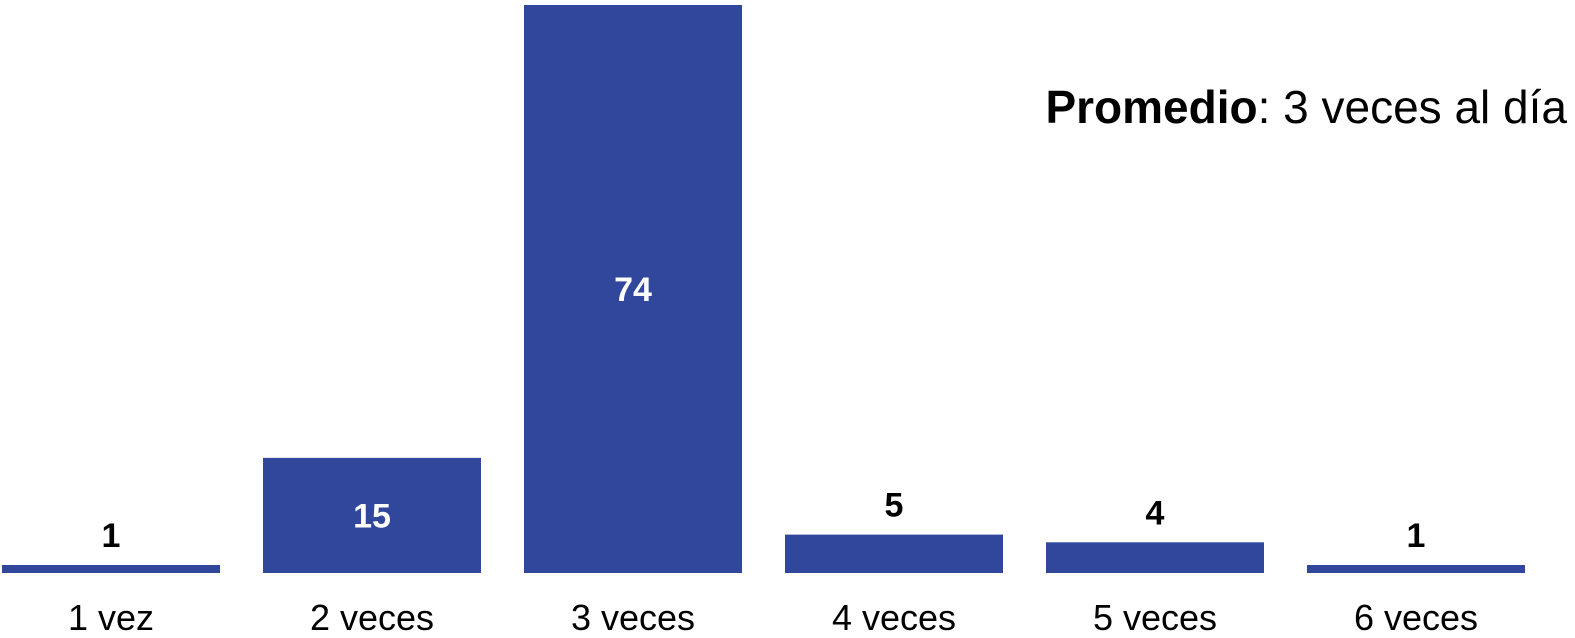  Describe the element at coordinates (1416, 617) in the screenshot. I see `category-label-6: 6 veces` at that location.